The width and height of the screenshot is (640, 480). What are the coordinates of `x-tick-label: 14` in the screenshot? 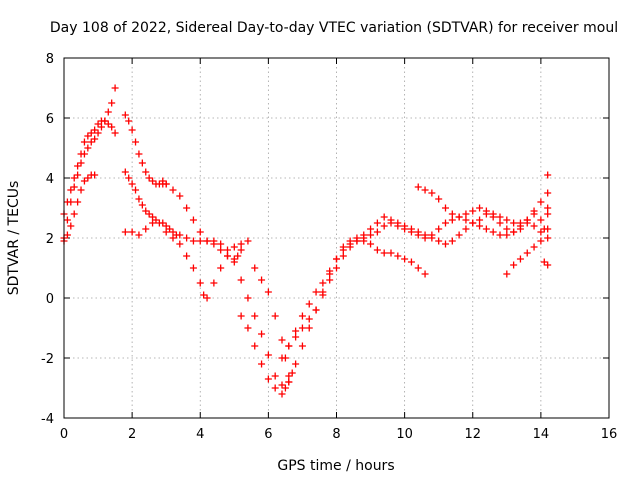 It's located at (541, 434).